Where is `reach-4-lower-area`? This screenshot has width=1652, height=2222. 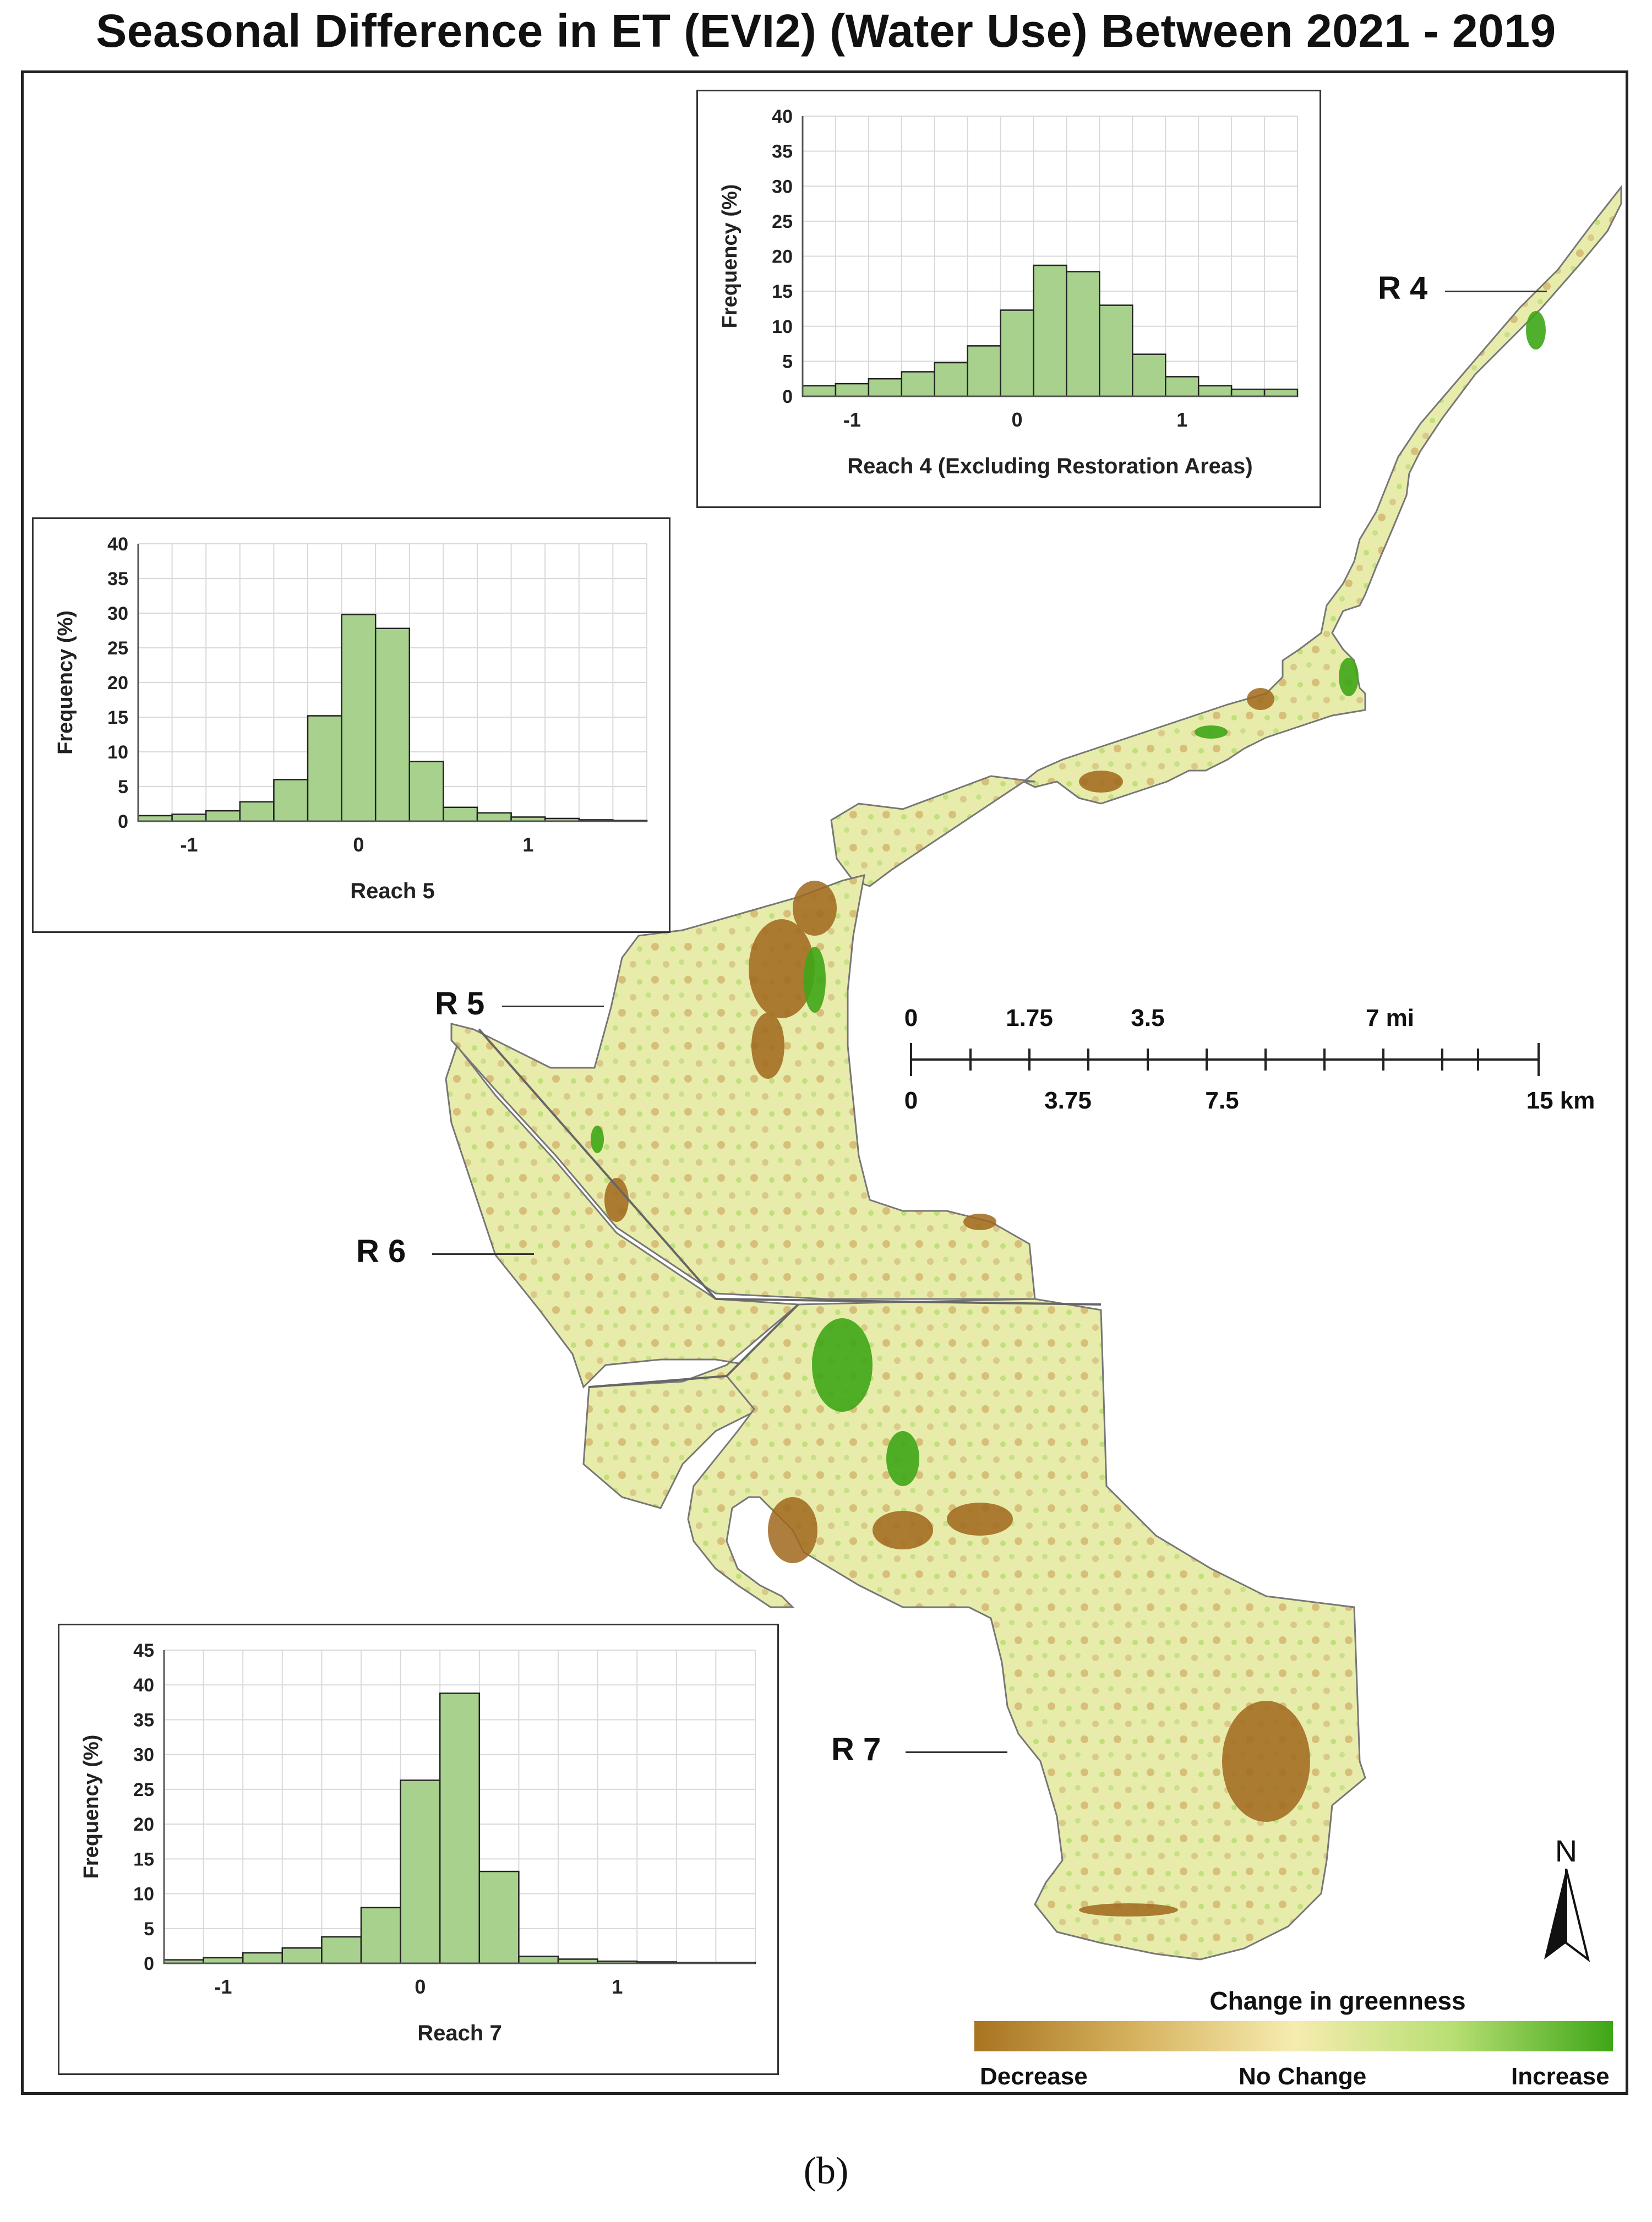
reach-4-lower-area is located at coordinates (932, 831).